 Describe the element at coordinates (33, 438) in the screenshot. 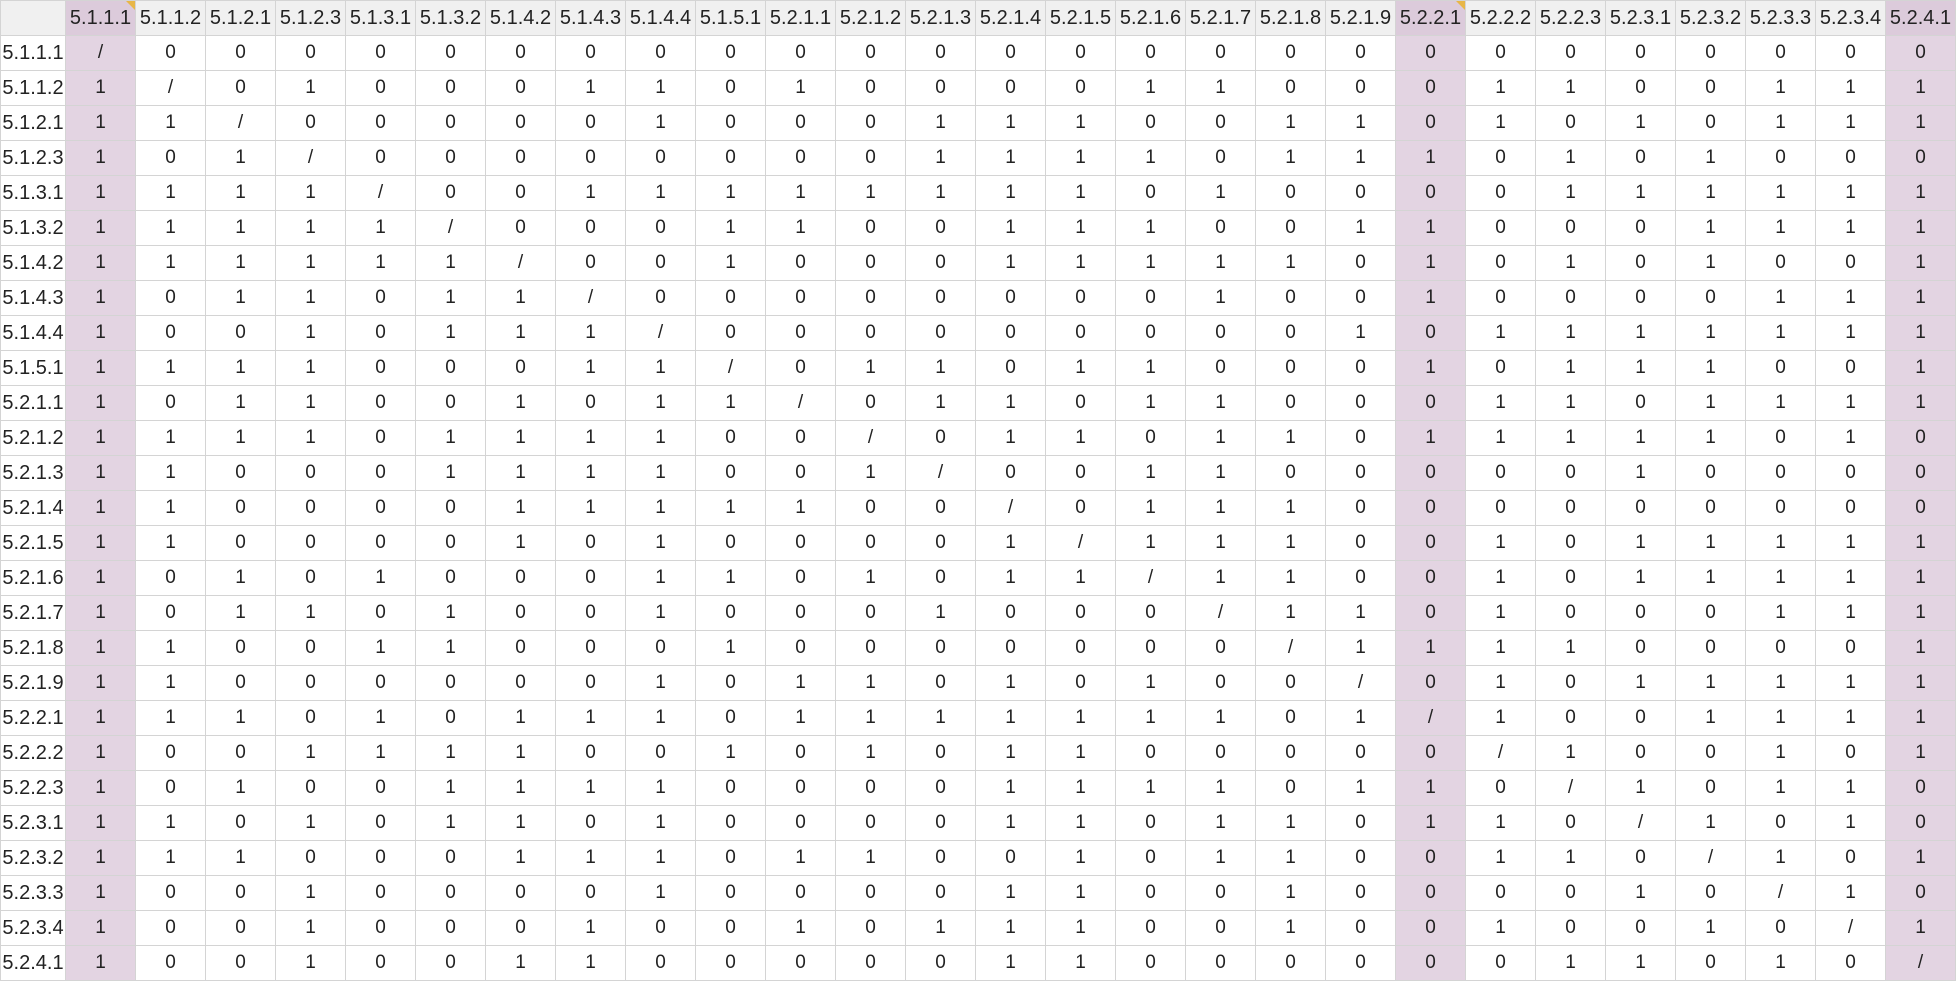

I see `row-label-cell: 5.2.1.2` at that location.